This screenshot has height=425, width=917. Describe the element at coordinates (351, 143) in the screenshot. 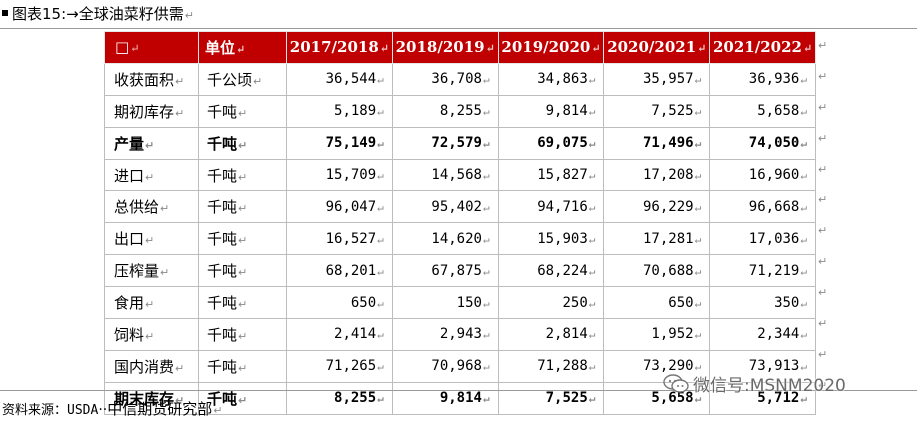

I see `value-text: 75,149` at that location.